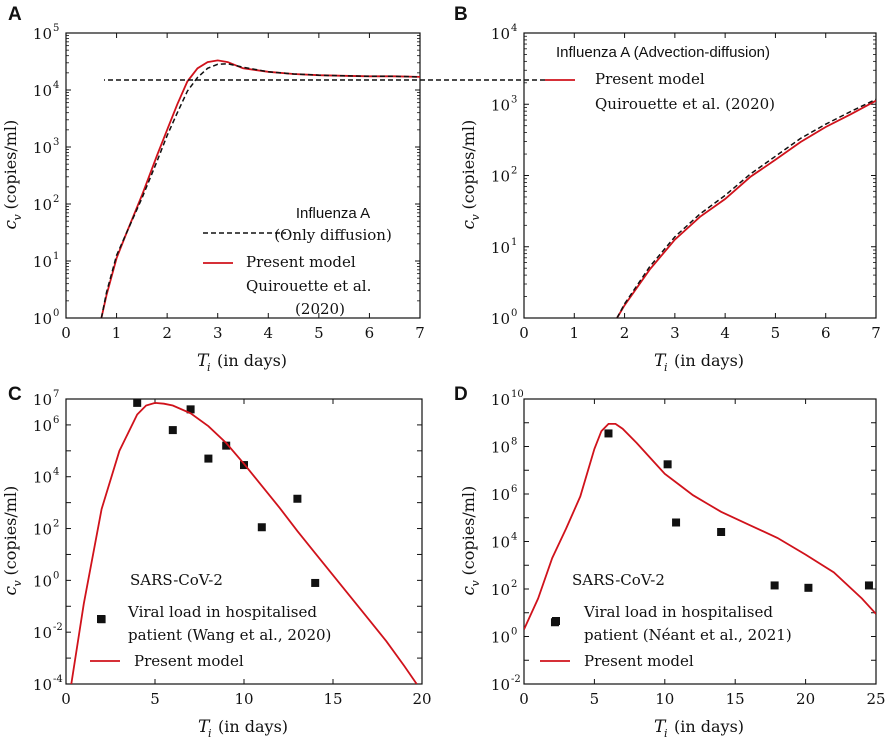 The image size is (886, 742). What do you see at coordinates (461, 394) in the screenshot?
I see `panel-label: D` at bounding box center [461, 394].